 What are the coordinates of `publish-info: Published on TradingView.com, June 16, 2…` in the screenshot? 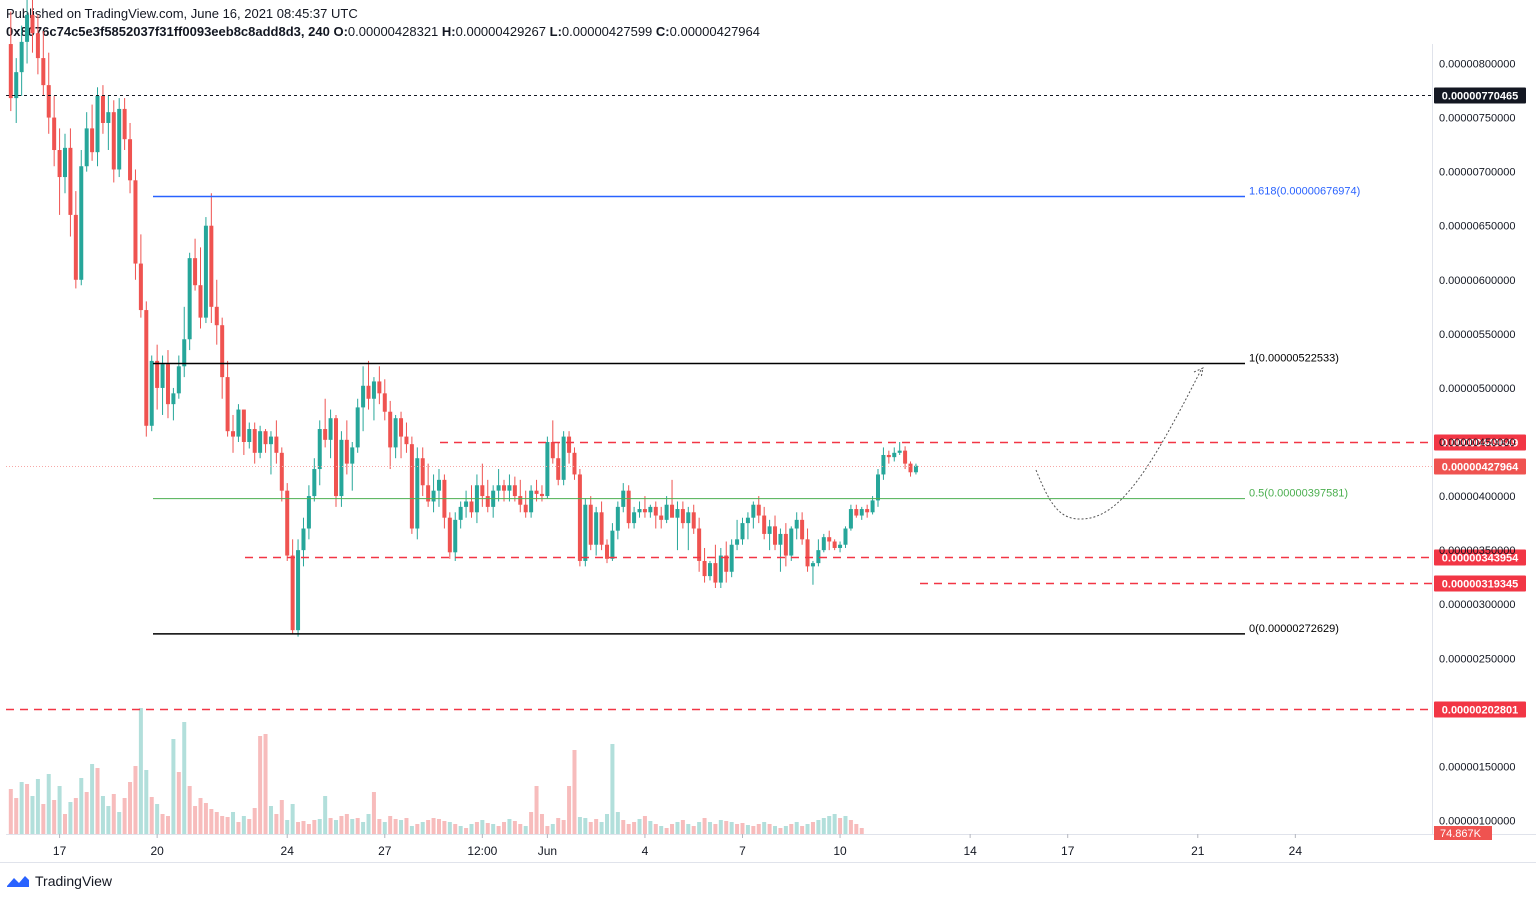 It's located at (182, 13).